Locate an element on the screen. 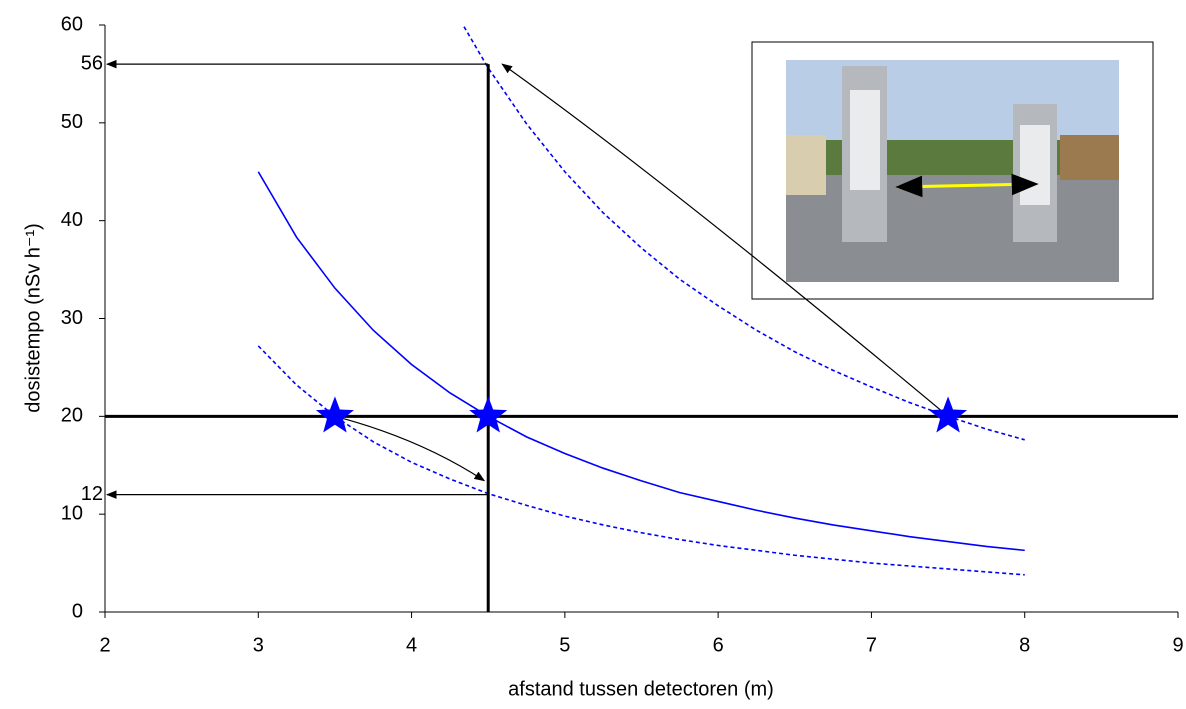 This screenshot has width=1186, height=709. y-axis-title: dosistempo (nSv h⁻¹) is located at coordinates (33, 318).